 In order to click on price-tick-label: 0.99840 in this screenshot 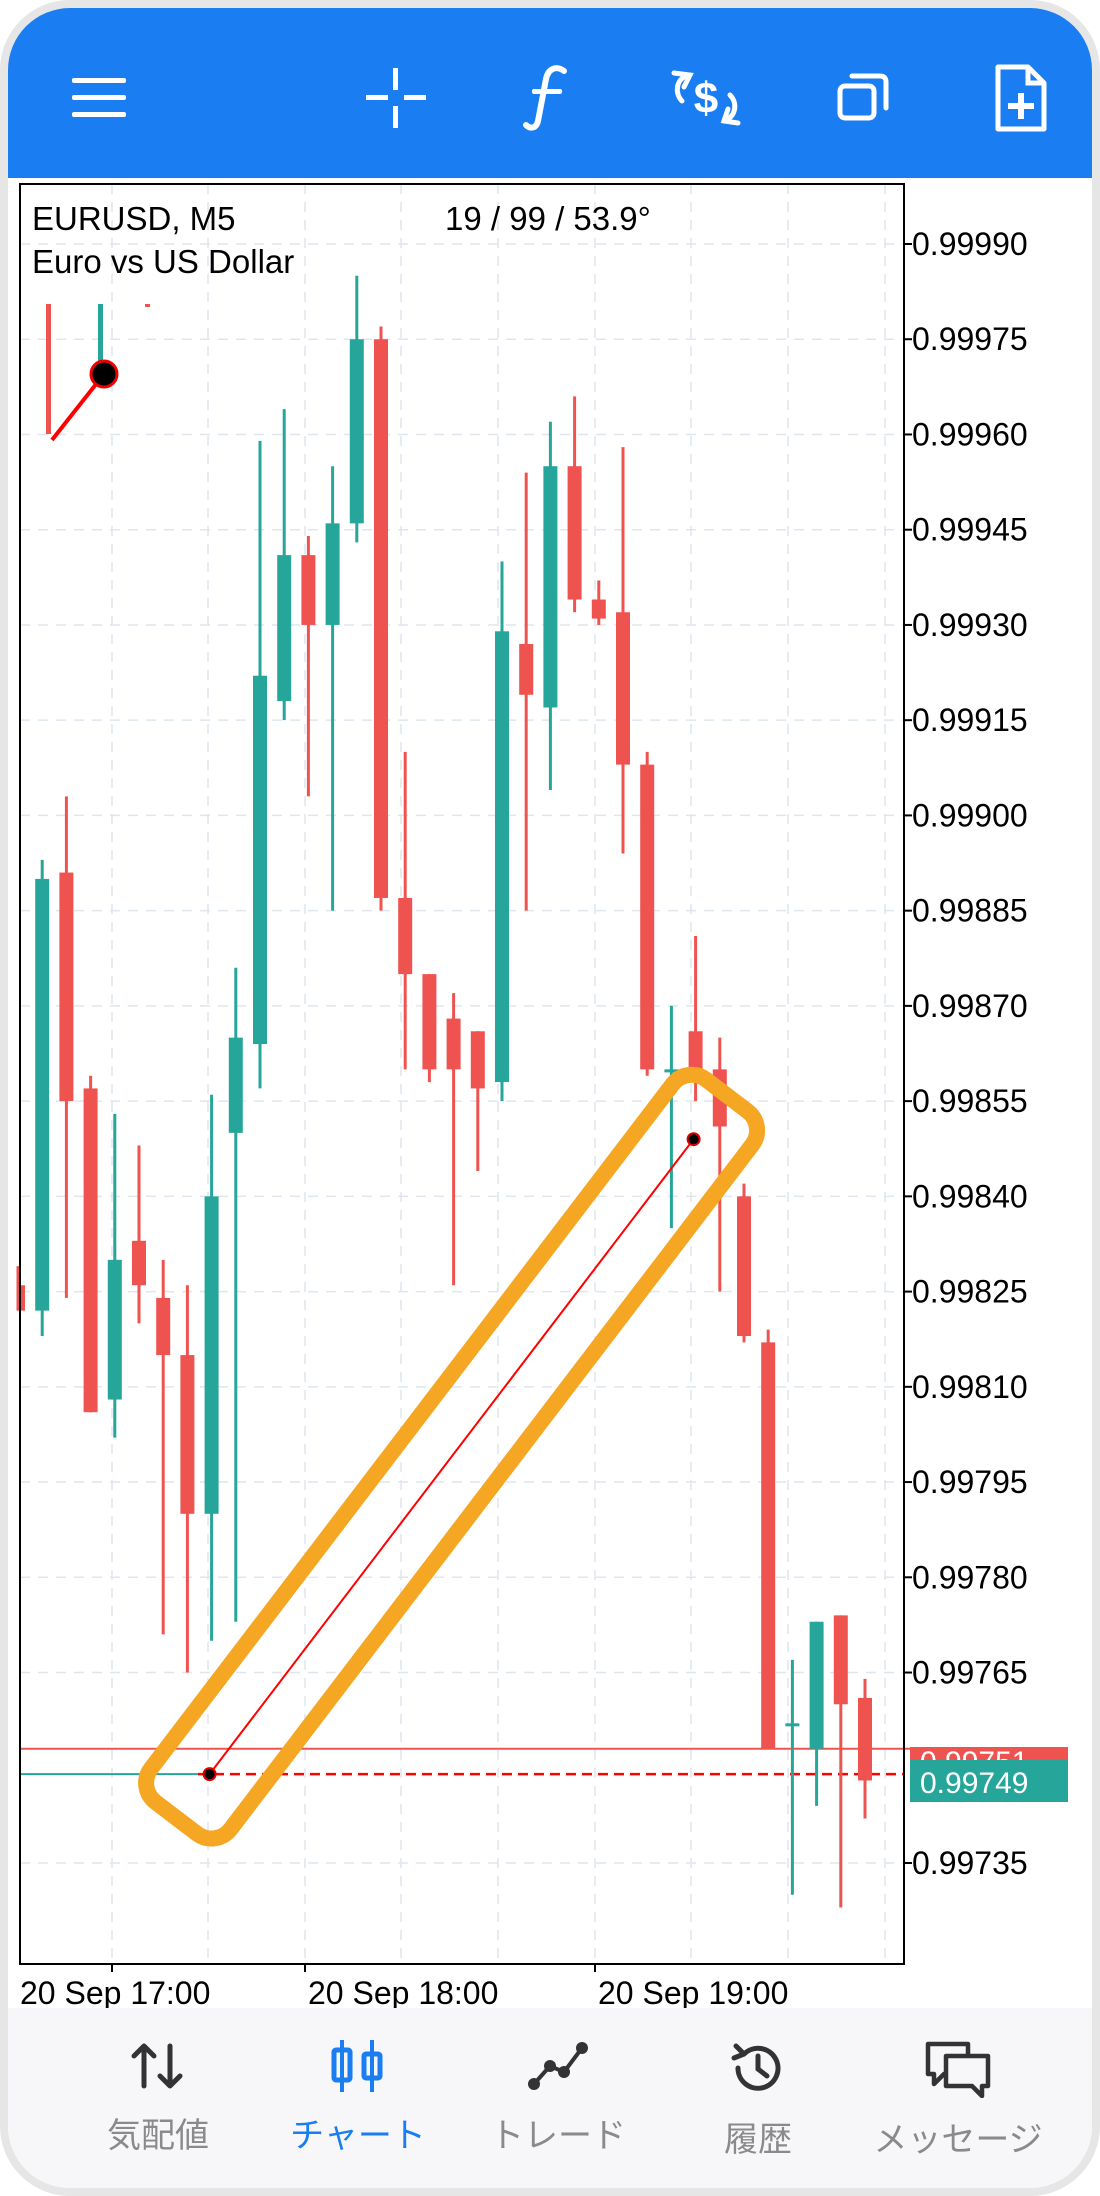, I will do `click(970, 1196)`.